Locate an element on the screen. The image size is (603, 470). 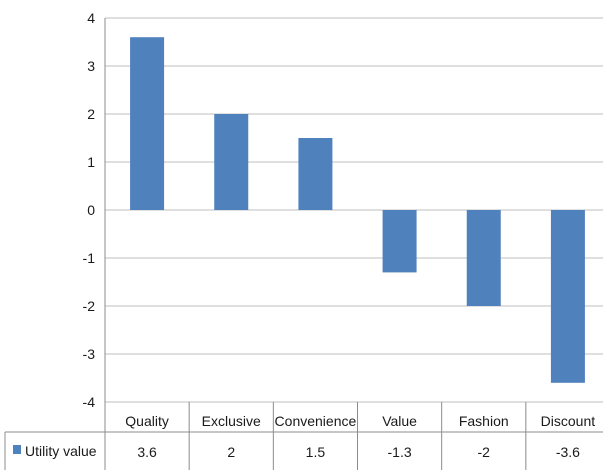
y-tick-label: -1 is located at coordinates (89, 258).